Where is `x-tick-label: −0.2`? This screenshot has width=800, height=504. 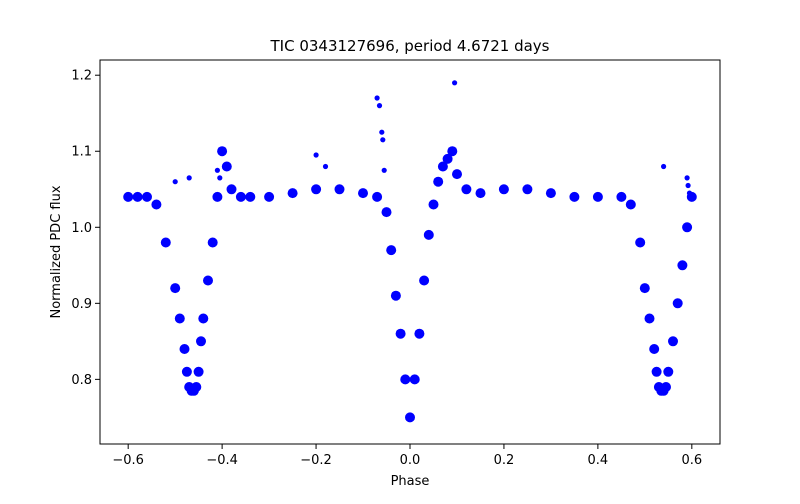 x-tick-label: −0.2 is located at coordinates (316, 460).